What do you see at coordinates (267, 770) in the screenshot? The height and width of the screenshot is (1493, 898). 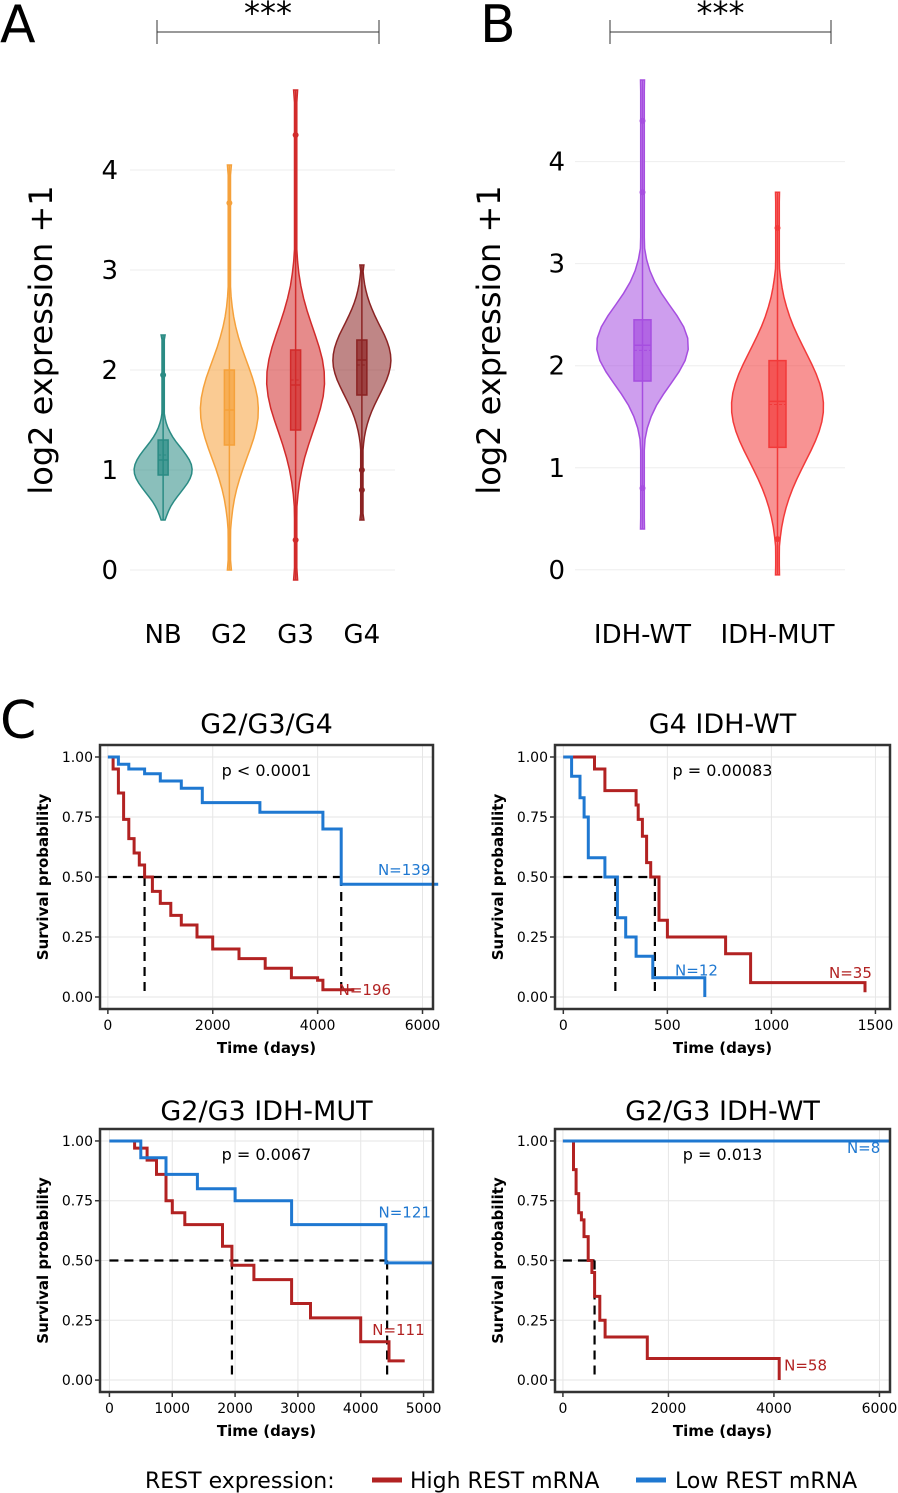 I see `p-value-label: p < 0.0001` at bounding box center [267, 770].